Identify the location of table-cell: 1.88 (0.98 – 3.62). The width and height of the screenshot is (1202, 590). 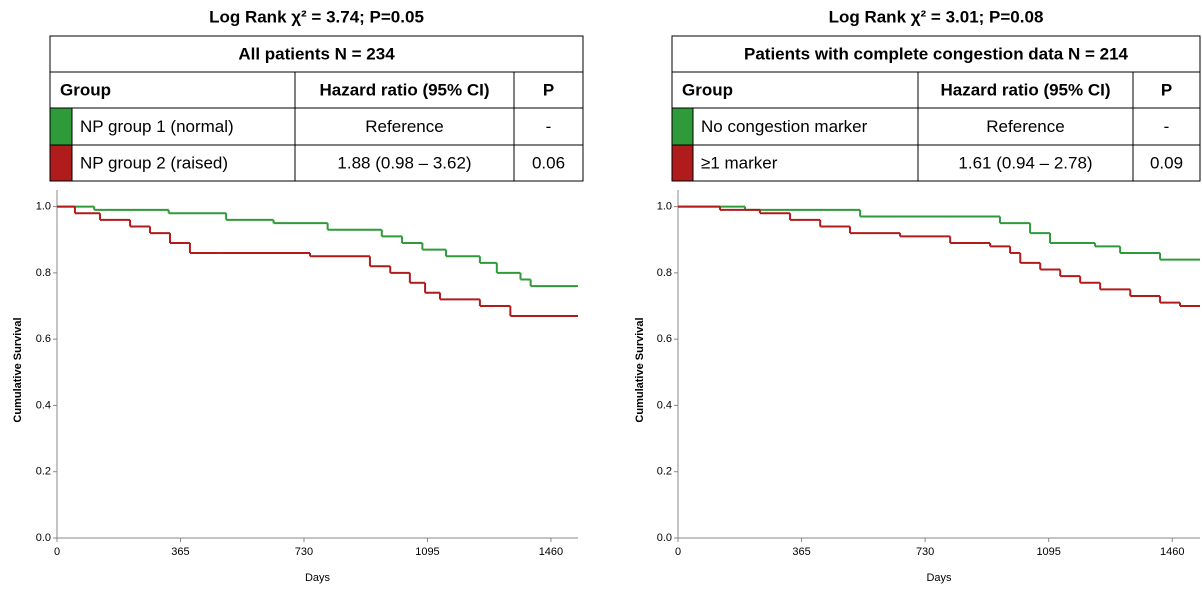
(404, 162).